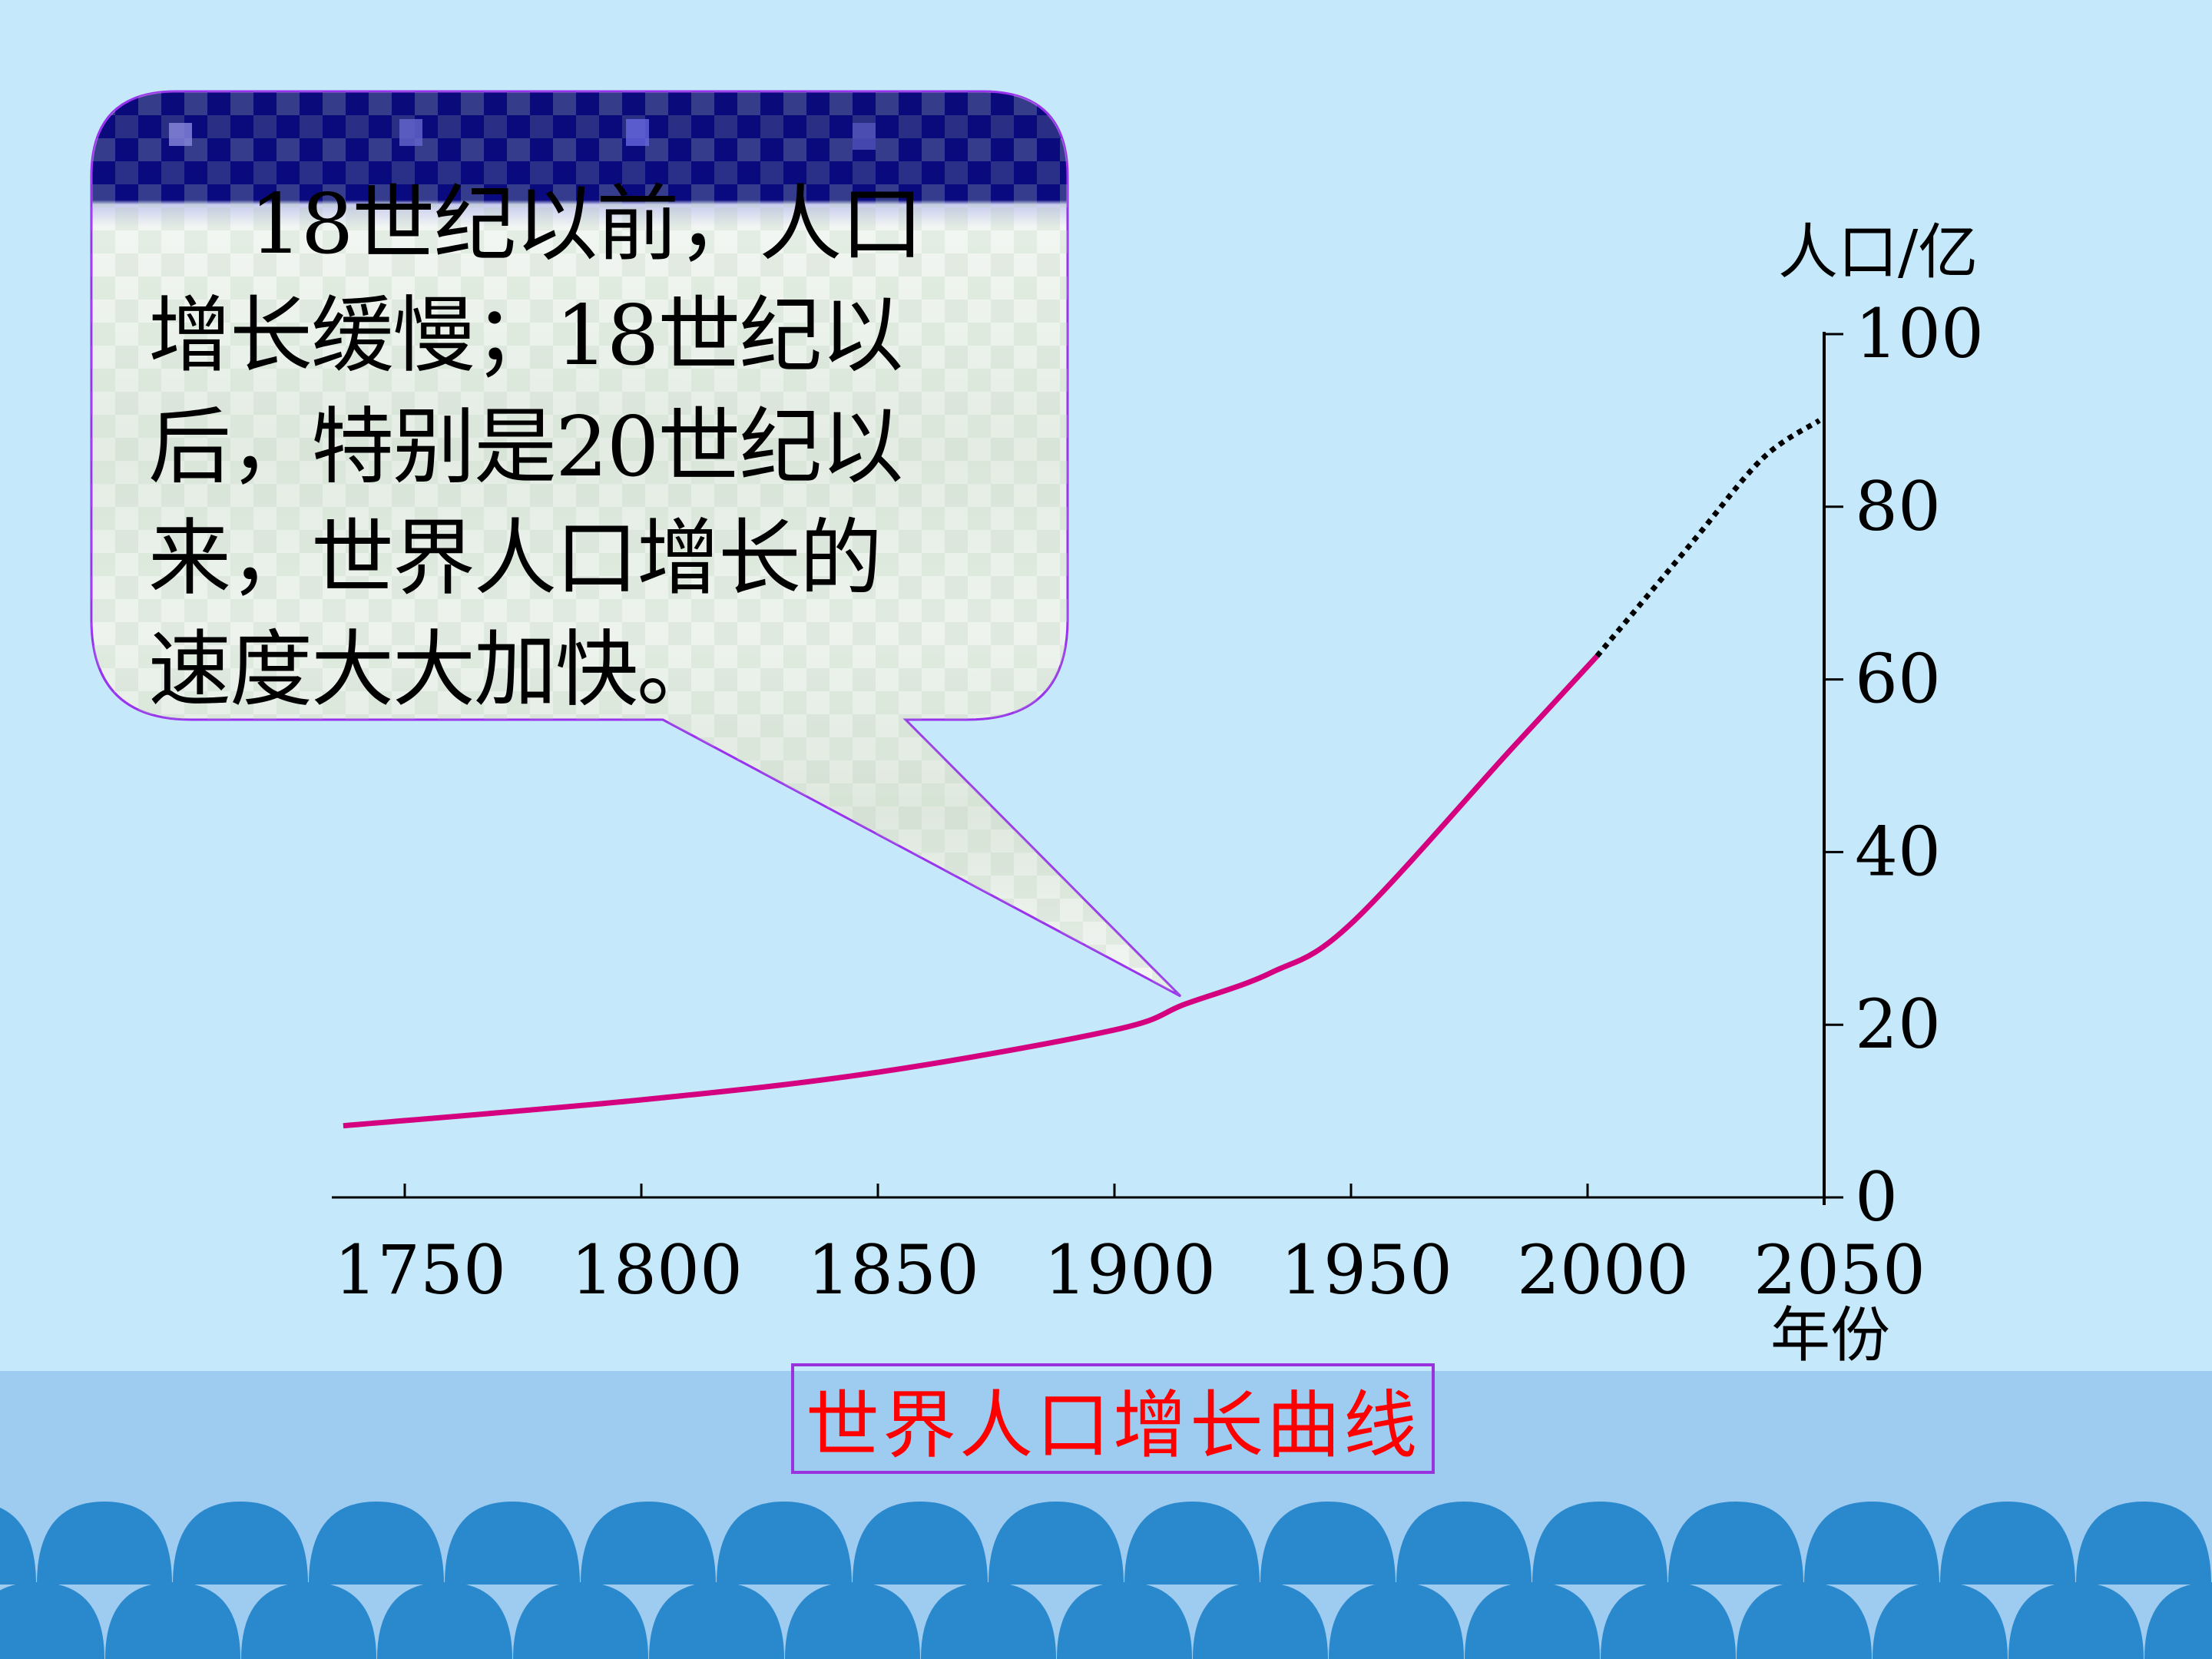 The width and height of the screenshot is (2212, 1659). What do you see at coordinates (657, 1270) in the screenshot?
I see `x-tick-label: 1800` at bounding box center [657, 1270].